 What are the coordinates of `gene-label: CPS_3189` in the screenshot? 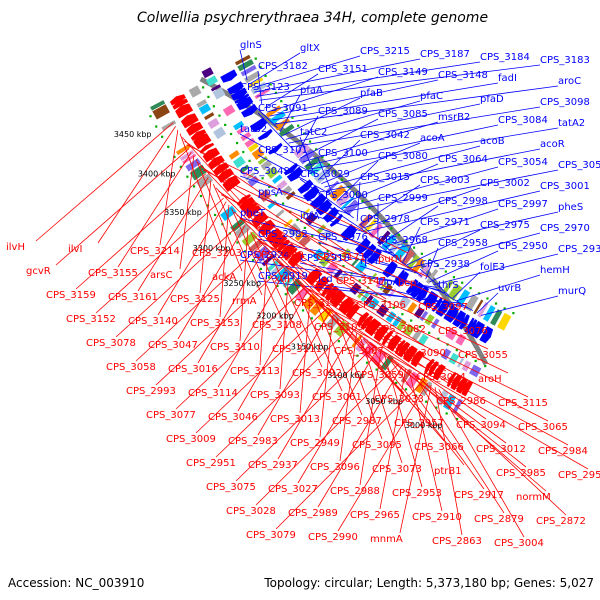 It's located at (279, 255).